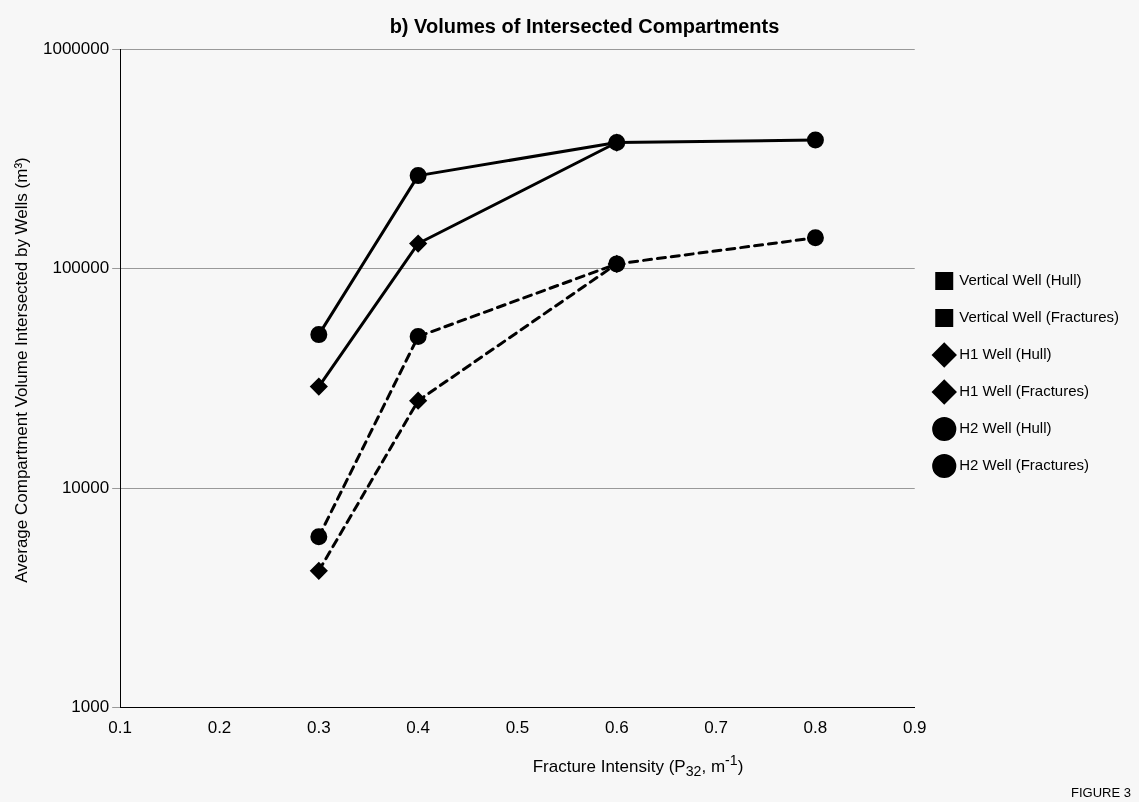  I want to click on y-tick-label: 1000000, so click(76, 48).